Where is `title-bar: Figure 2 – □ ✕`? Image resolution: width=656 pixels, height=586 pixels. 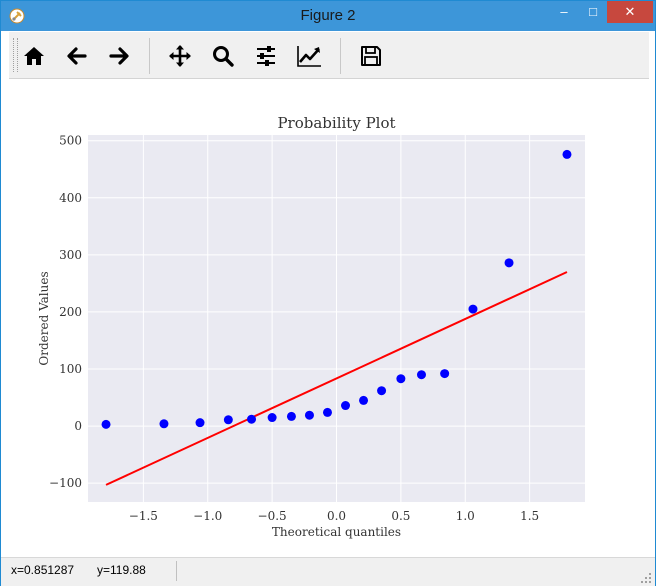 title-bar: Figure 2 – □ ✕ is located at coordinates (328, 16).